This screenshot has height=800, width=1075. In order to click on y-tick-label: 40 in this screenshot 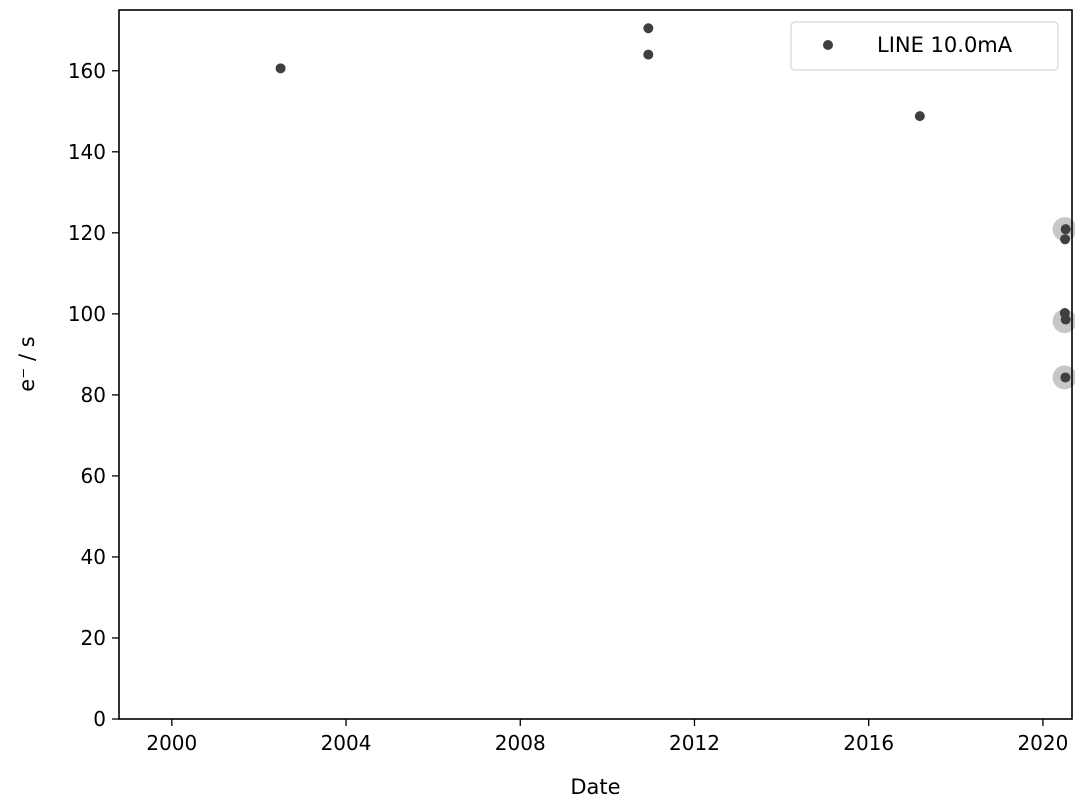, I will do `click(93, 557)`.